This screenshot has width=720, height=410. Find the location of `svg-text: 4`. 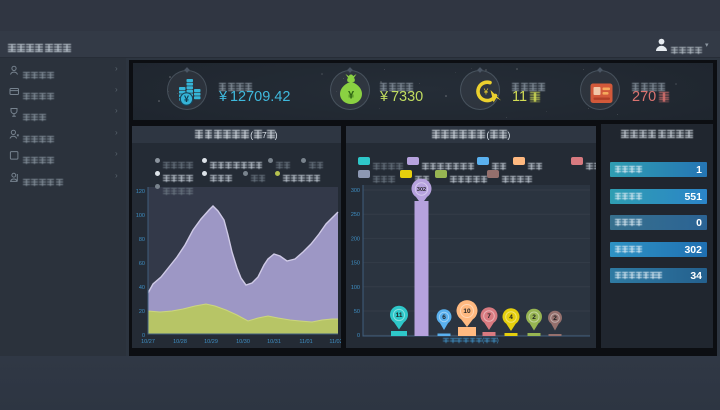

svg-text: 4 is located at coordinates (511, 317).